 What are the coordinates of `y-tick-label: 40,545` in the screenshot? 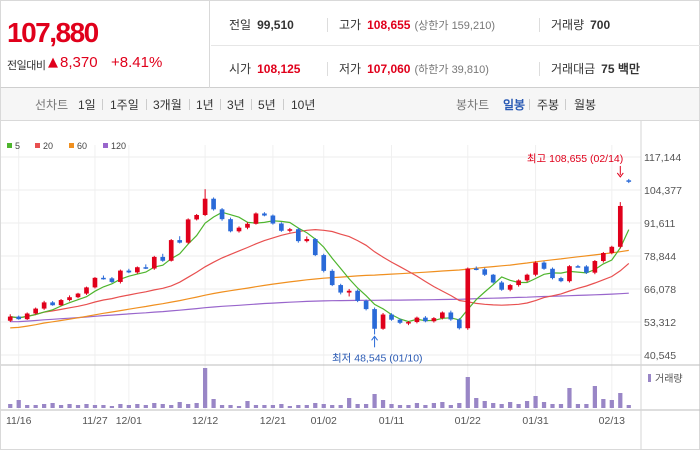 It's located at (660, 356).